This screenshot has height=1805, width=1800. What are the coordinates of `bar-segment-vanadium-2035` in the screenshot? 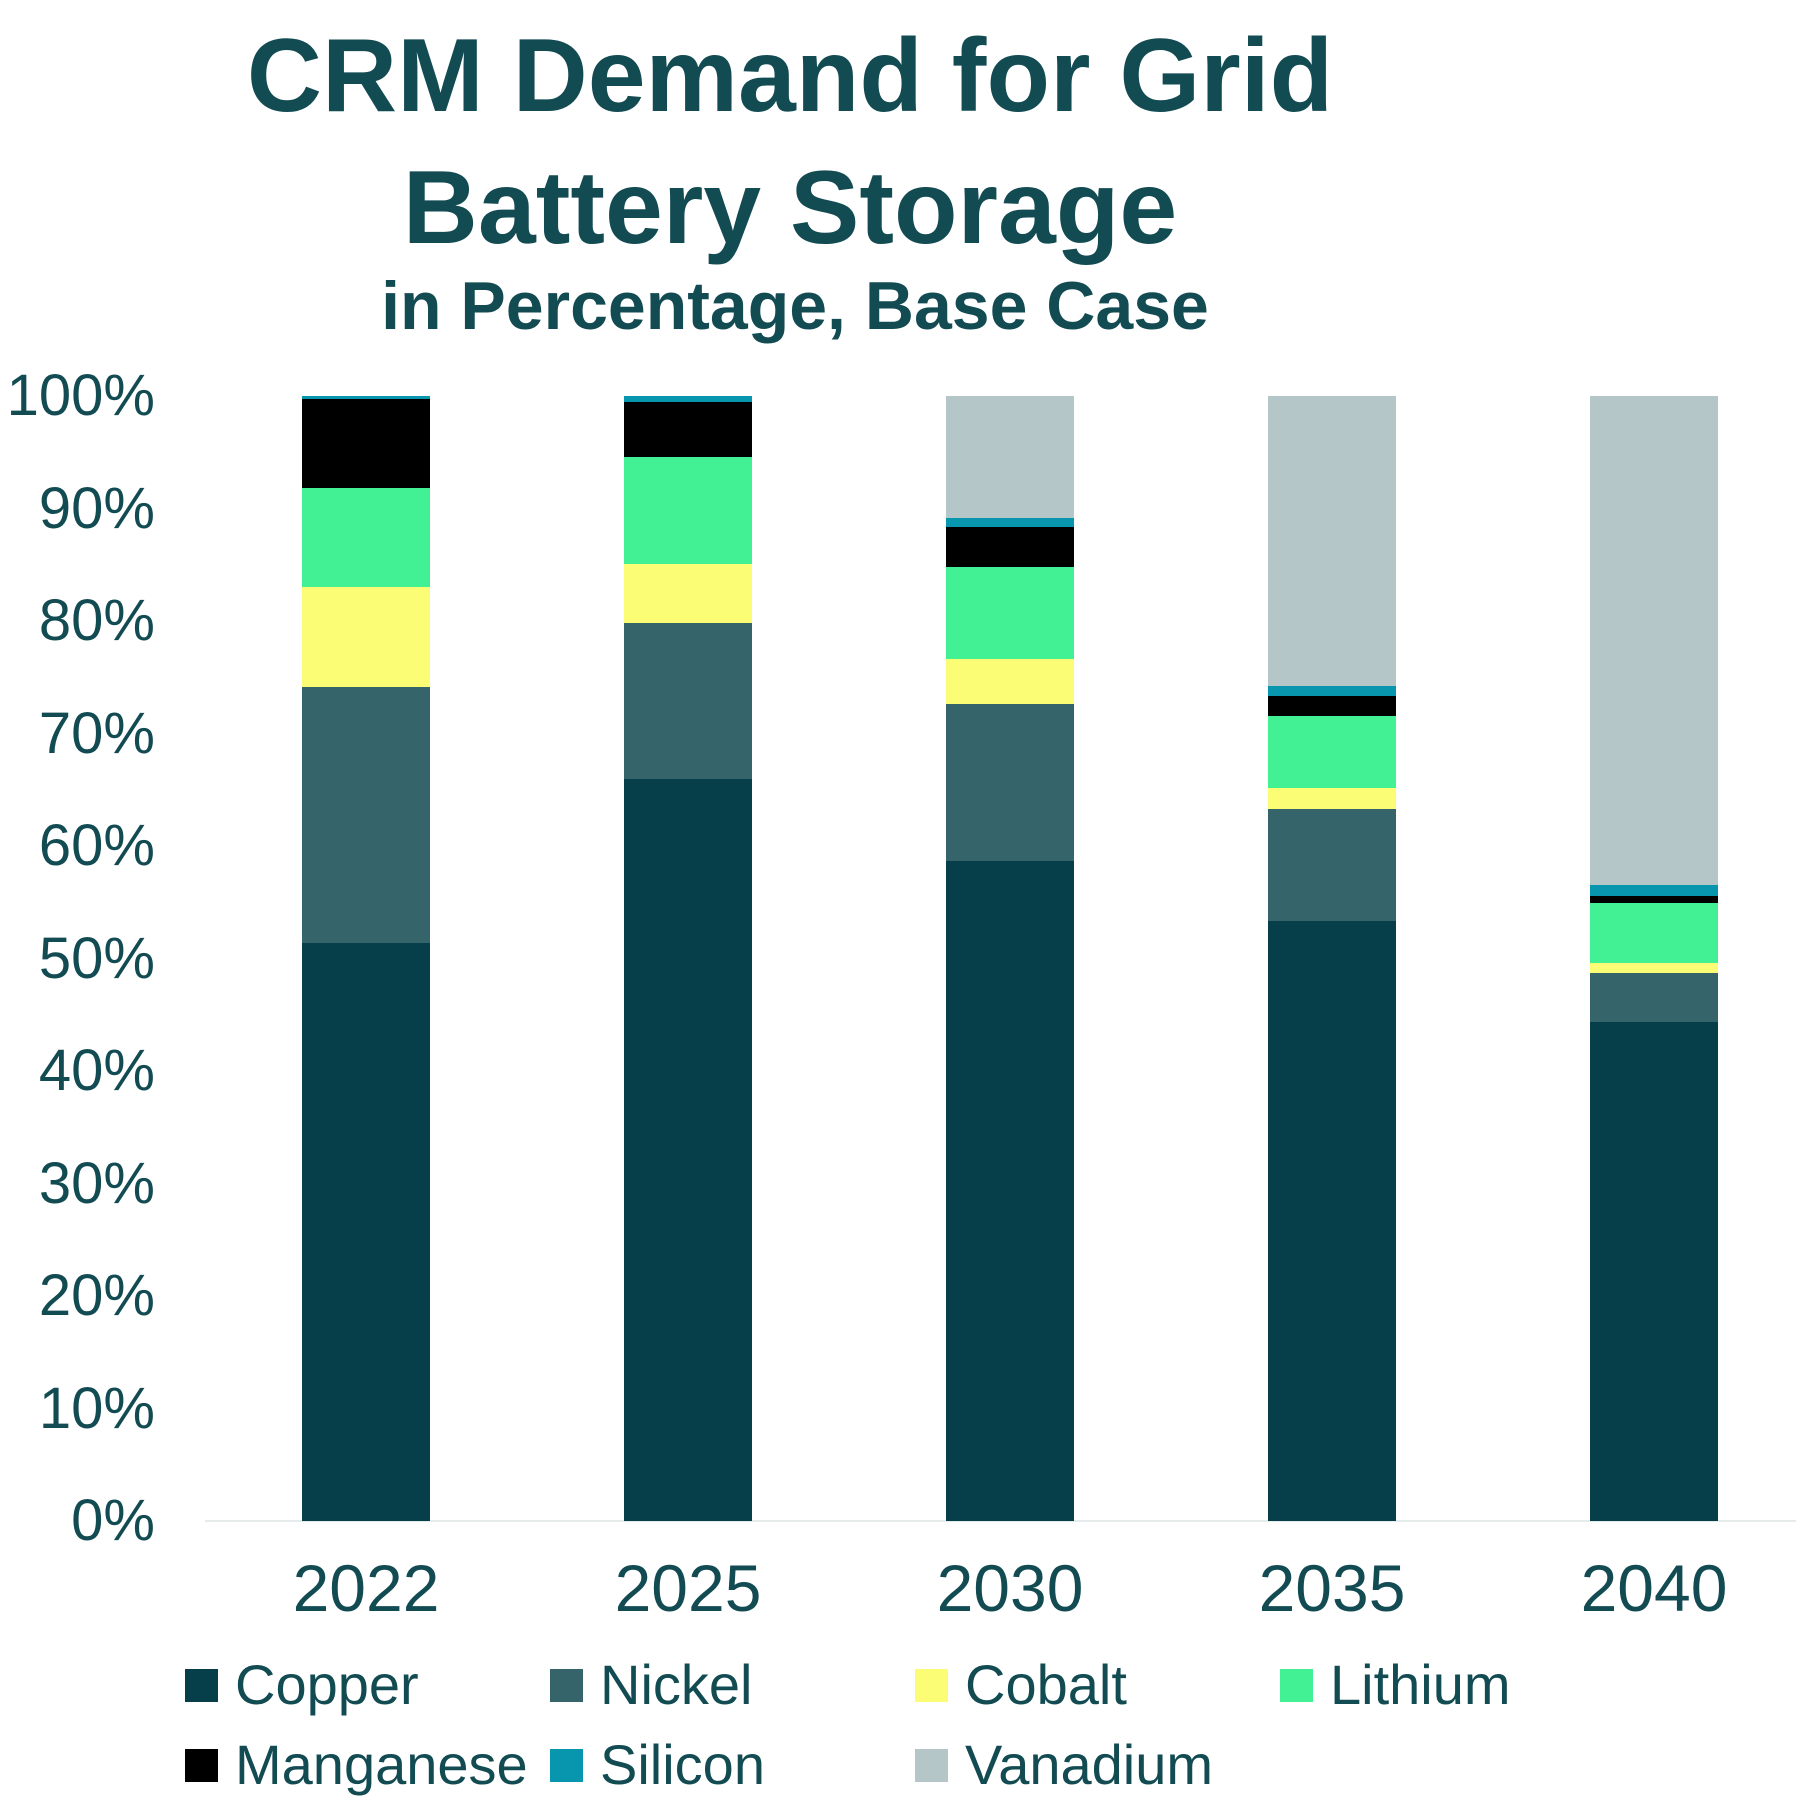 It's located at (1332, 541).